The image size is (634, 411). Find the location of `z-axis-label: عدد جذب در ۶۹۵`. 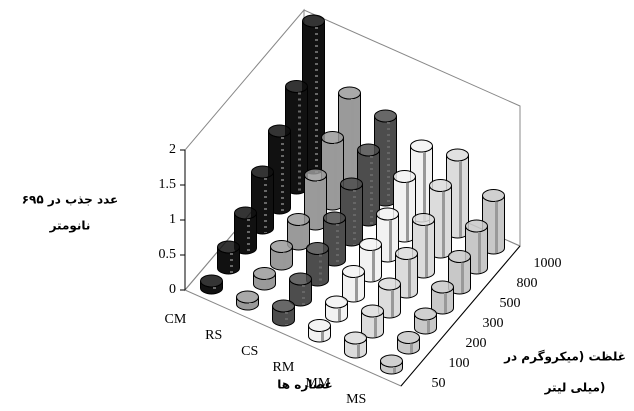

z-axis-label: عدد جذب در ۶۹۵ is located at coordinates (70, 200).